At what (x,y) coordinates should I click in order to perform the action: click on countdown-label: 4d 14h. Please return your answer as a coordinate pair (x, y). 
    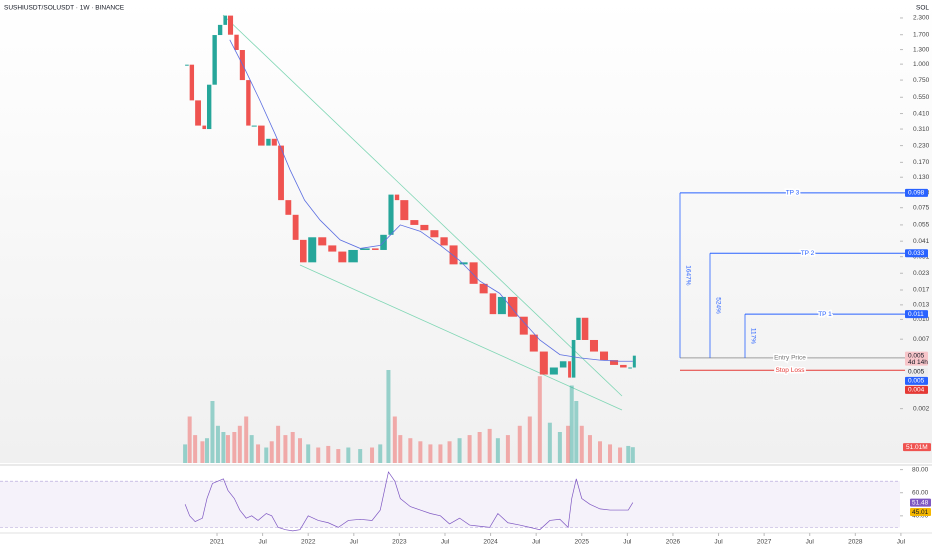
    Looking at the image, I should click on (918, 362).